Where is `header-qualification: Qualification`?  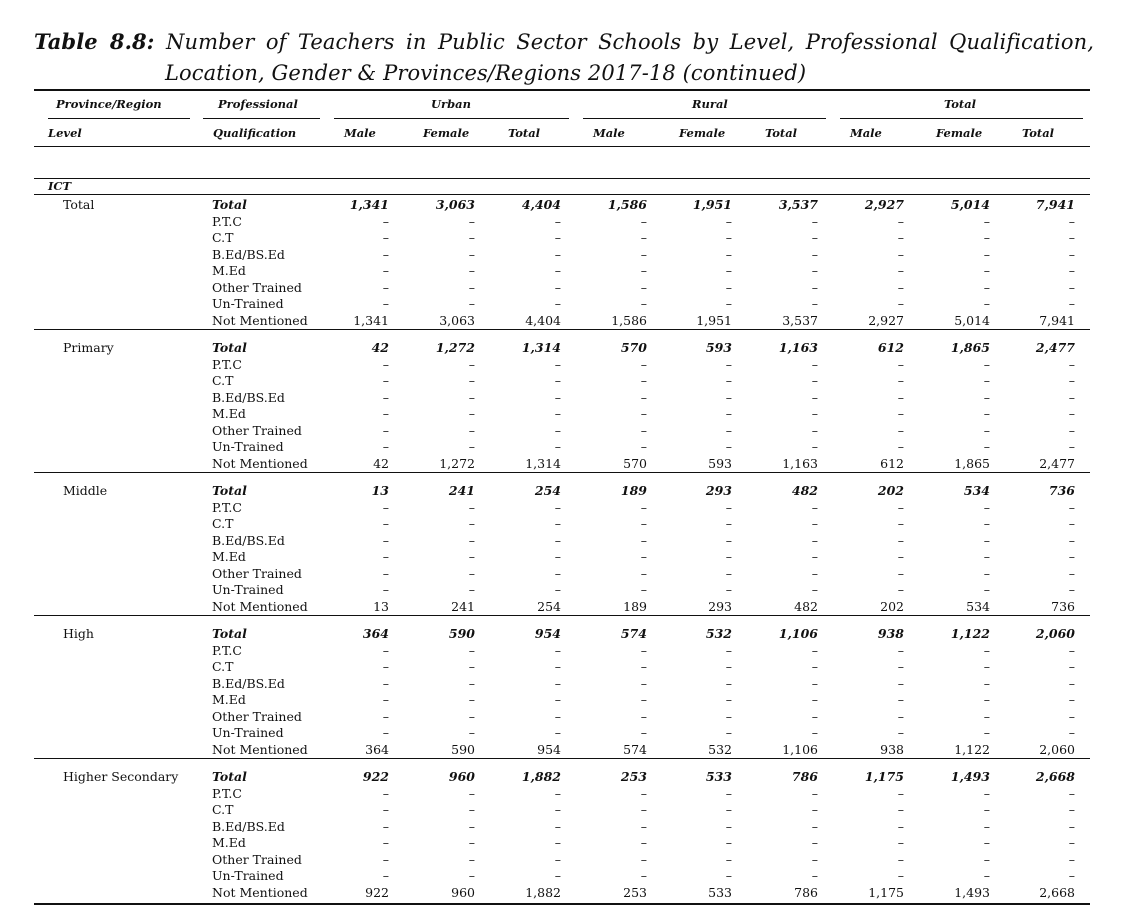 header-qualification: Qualification is located at coordinates (255, 133).